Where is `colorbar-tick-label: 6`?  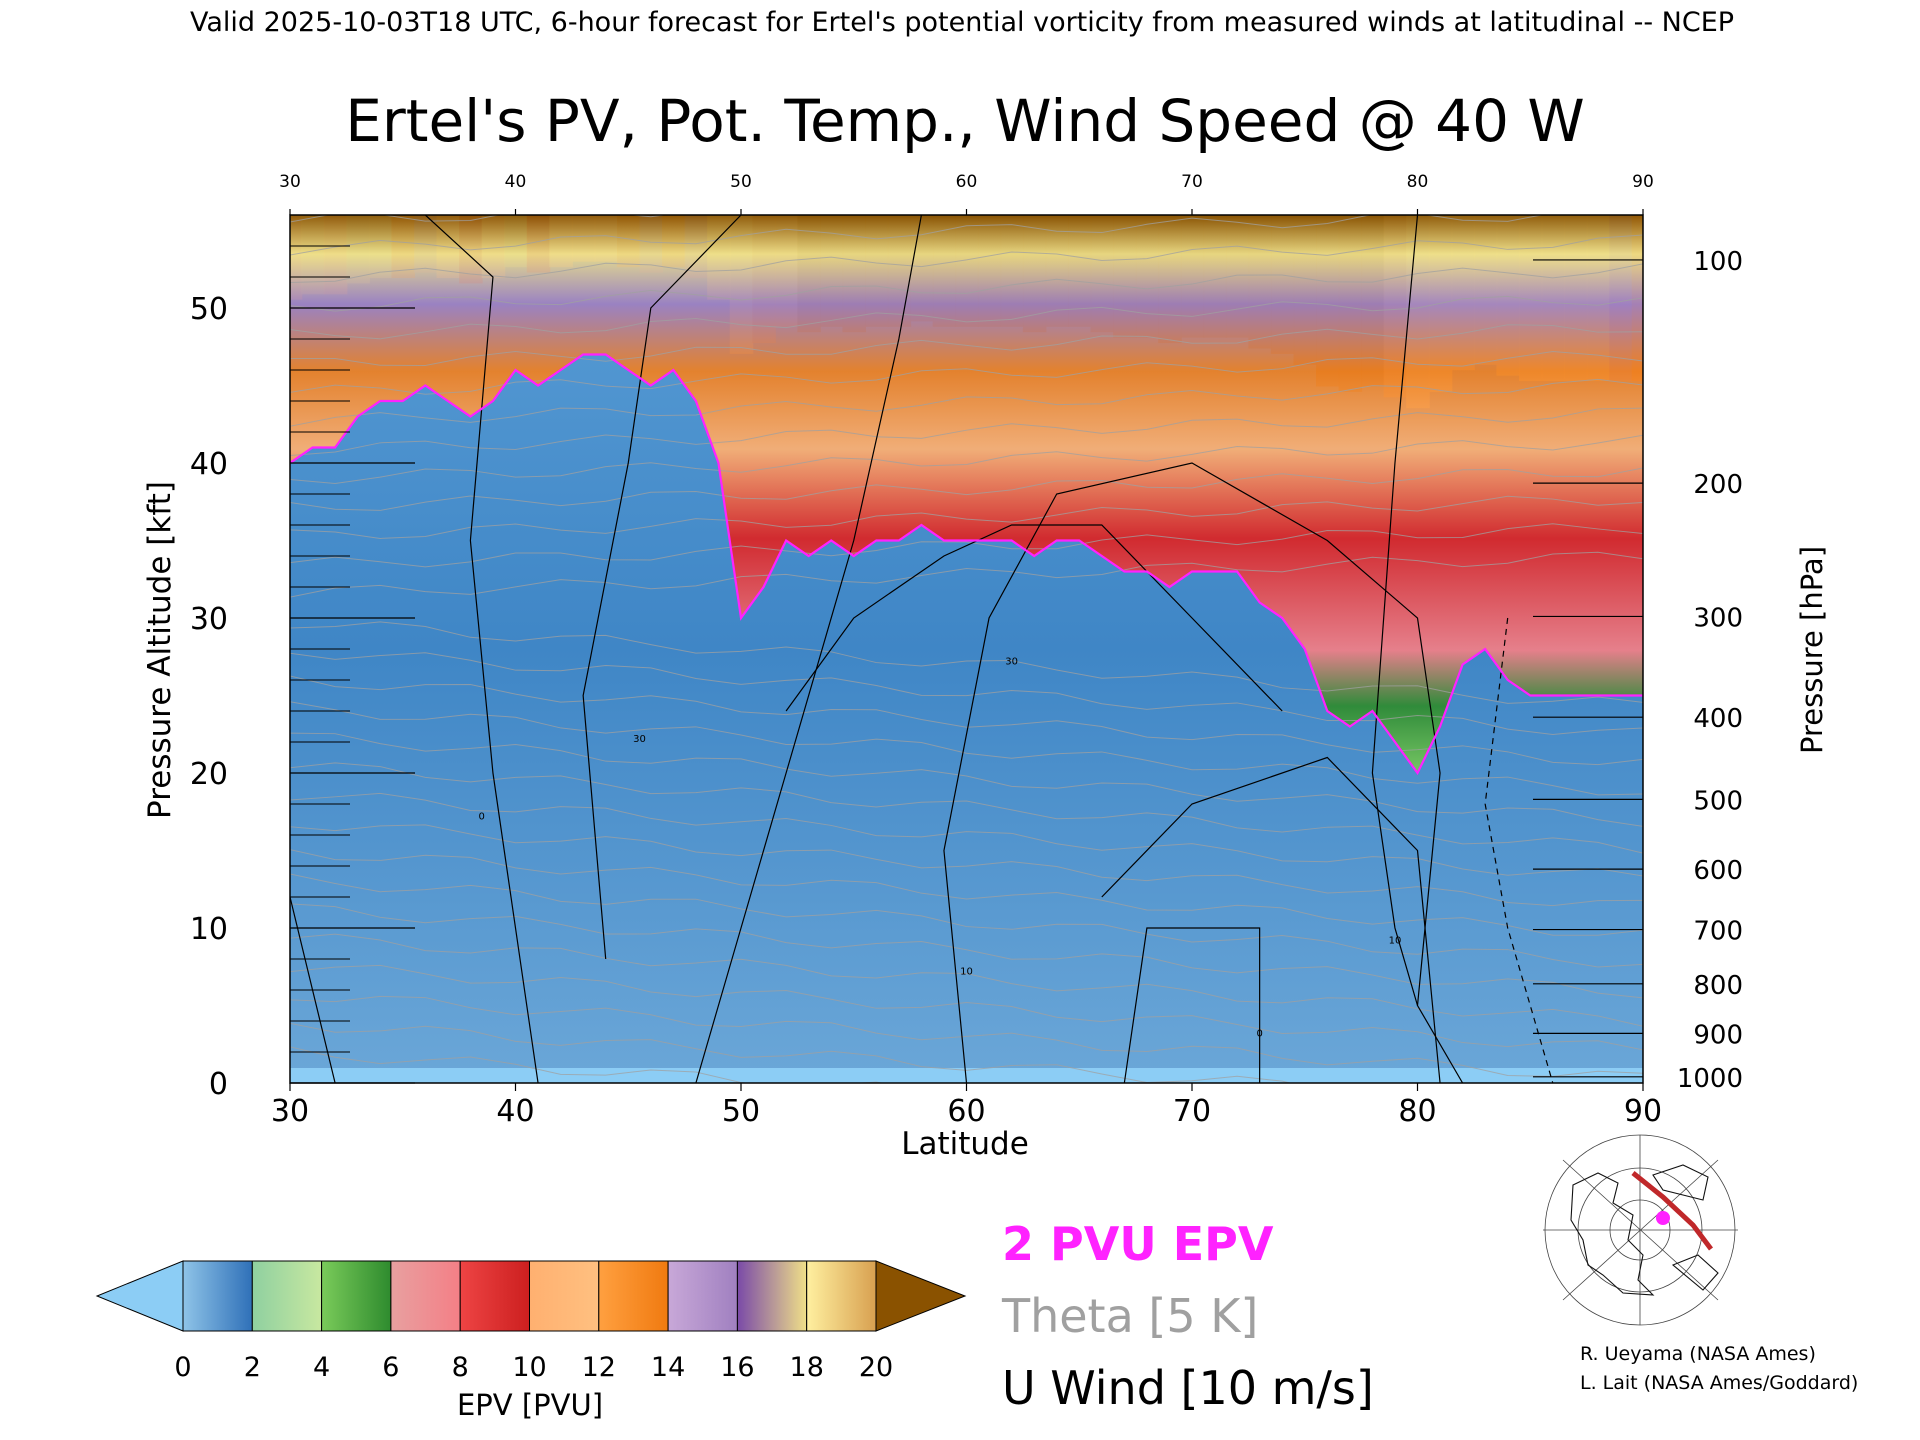
colorbar-tick-label: 6 is located at coordinates (390, 1367).